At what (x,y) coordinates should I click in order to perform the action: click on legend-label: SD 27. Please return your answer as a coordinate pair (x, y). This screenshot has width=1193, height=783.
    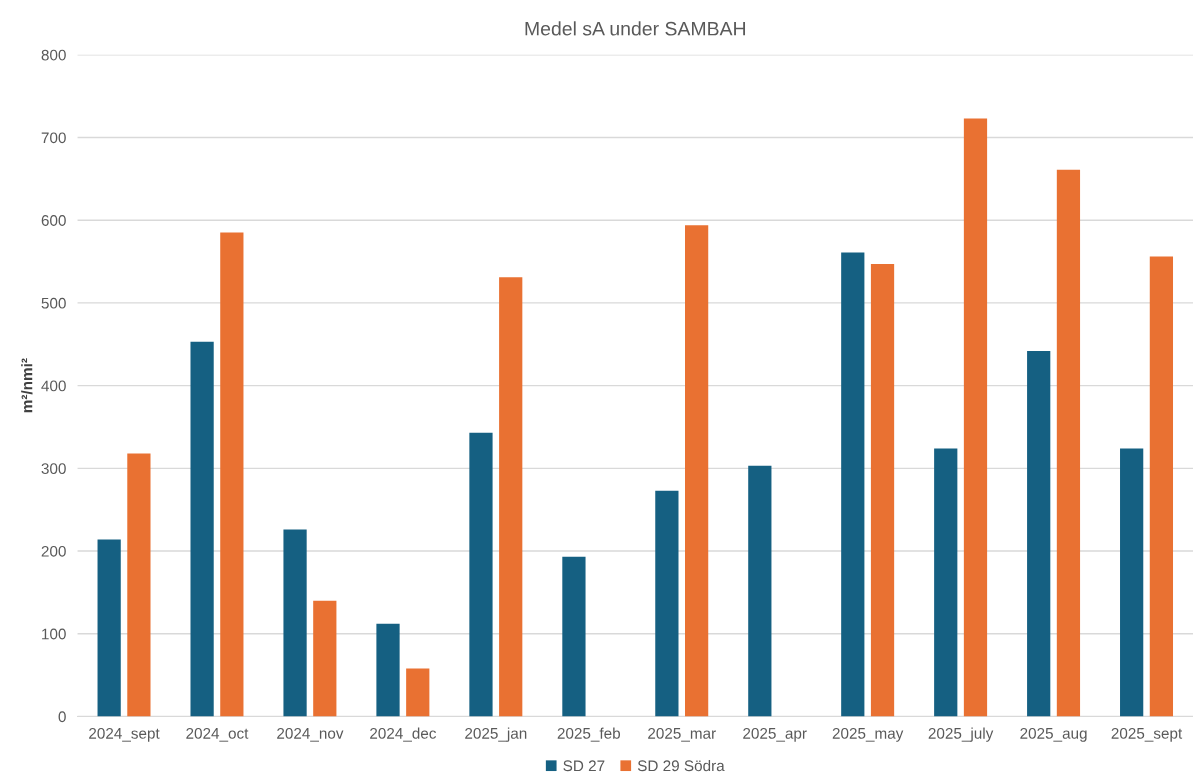
    Looking at the image, I should click on (584, 766).